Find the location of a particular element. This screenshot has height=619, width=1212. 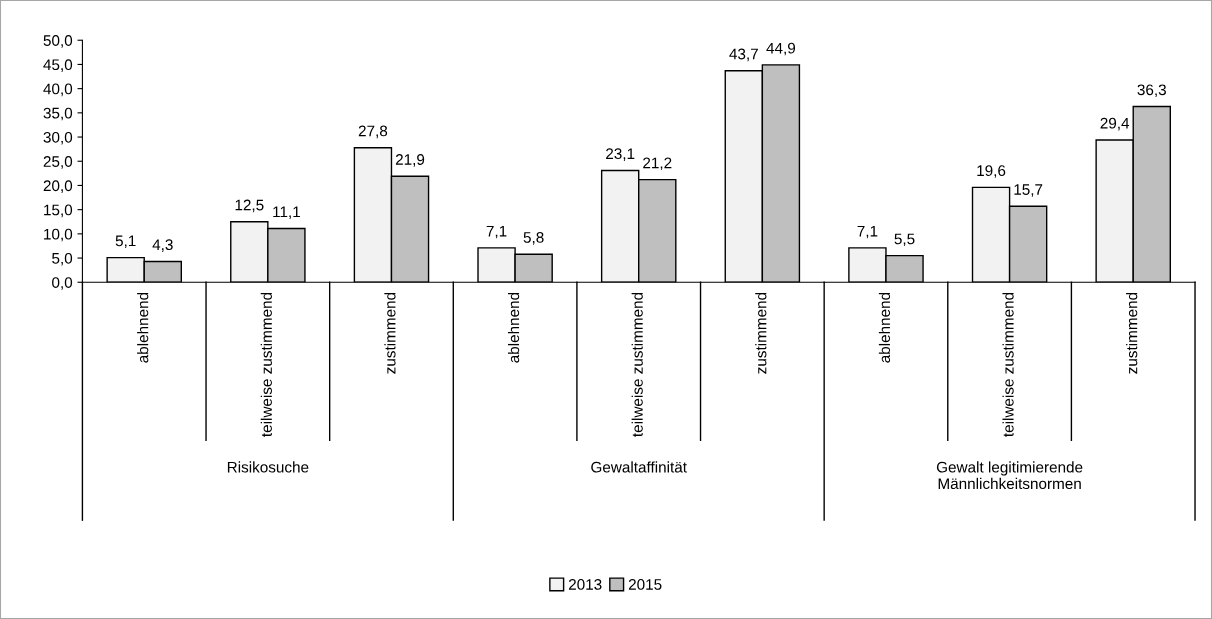

text: Gewalt legitimierende Männlichkeitsnormen is located at coordinates (1009, 475).